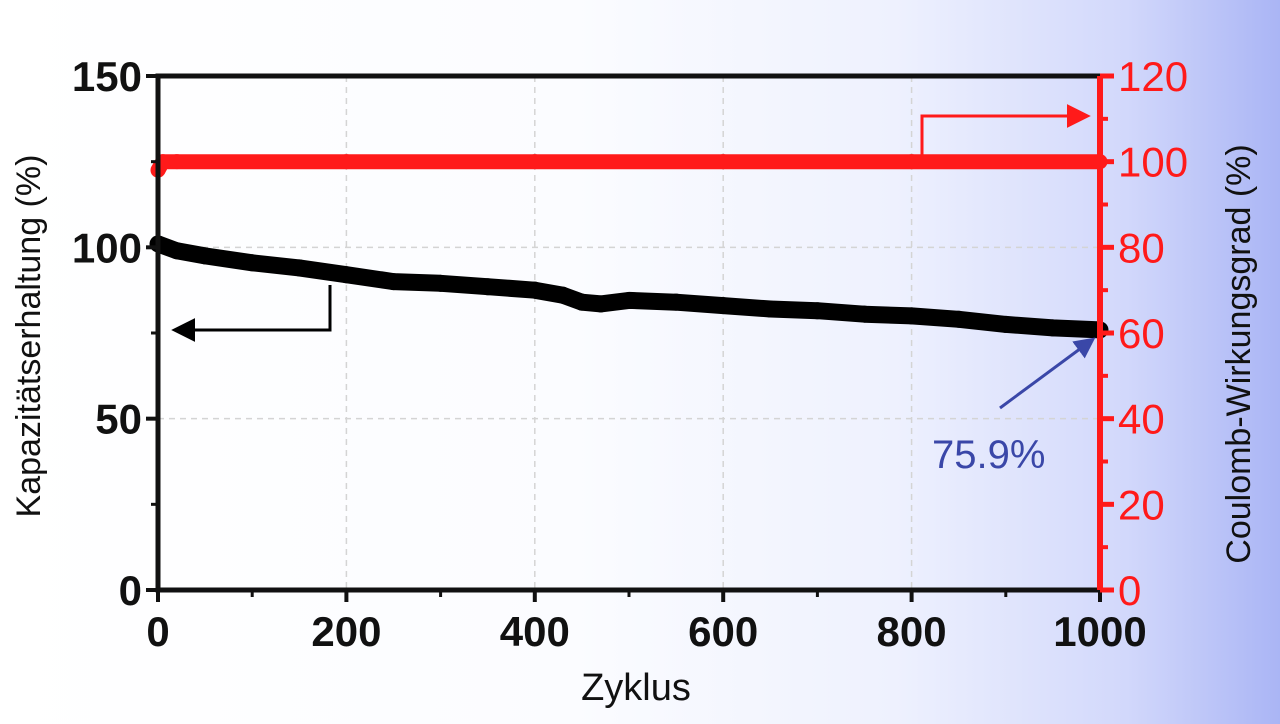  Describe the element at coordinates (29, 336) in the screenshot. I see `y-axis-left-title: Kapazitätserhaltung (%)` at that location.